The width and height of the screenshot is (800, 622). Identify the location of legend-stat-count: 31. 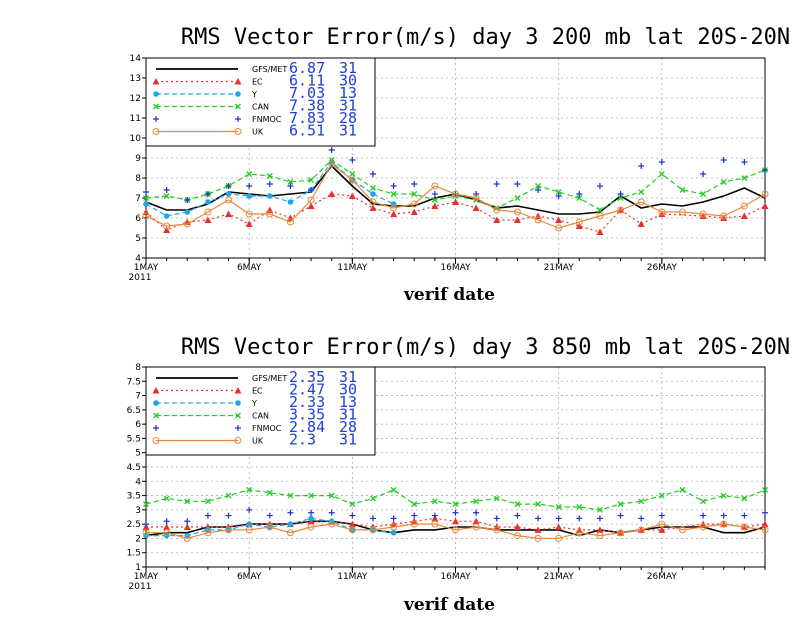
(348, 106).